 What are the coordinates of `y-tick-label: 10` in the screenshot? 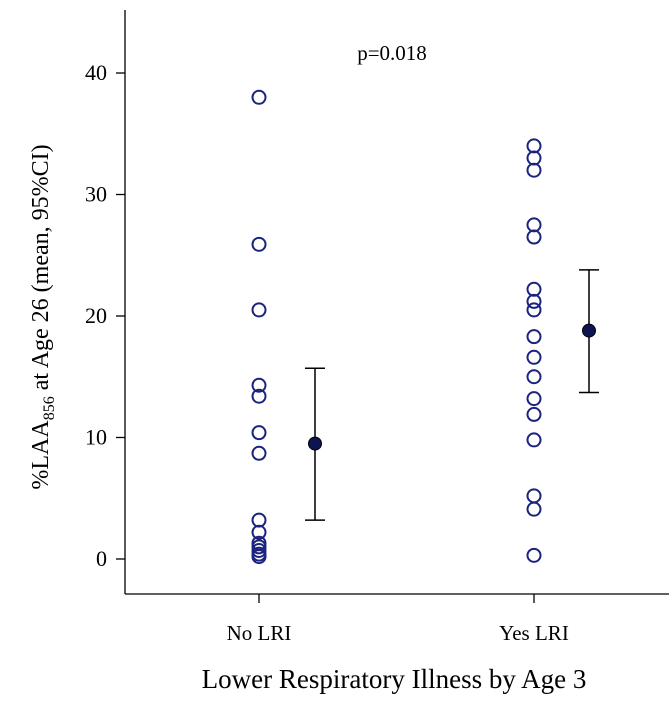 It's located at (96, 437).